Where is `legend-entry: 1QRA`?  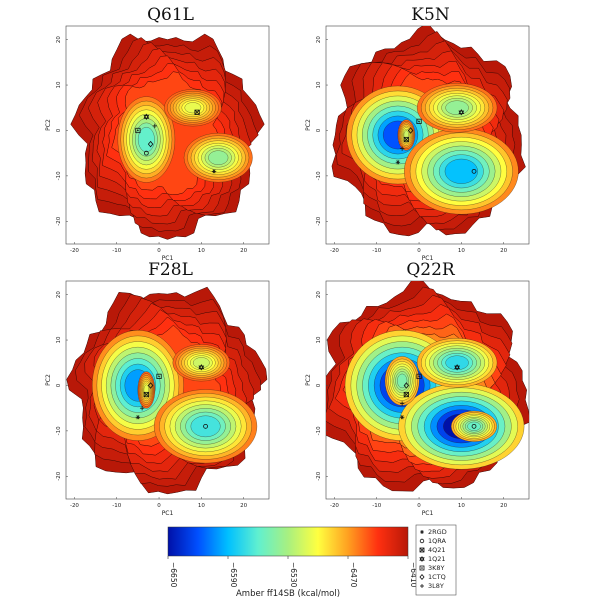 legend-entry: 1QRA is located at coordinates (433, 541).